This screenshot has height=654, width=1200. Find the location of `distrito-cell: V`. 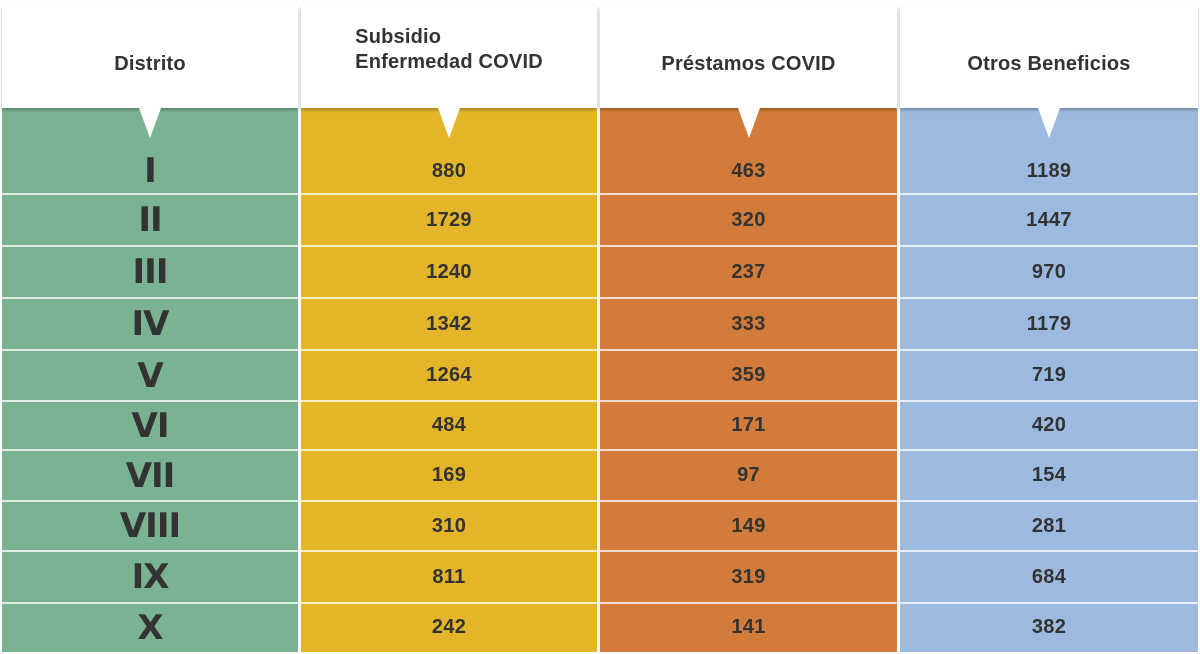

distrito-cell: V is located at coordinates (150, 375).